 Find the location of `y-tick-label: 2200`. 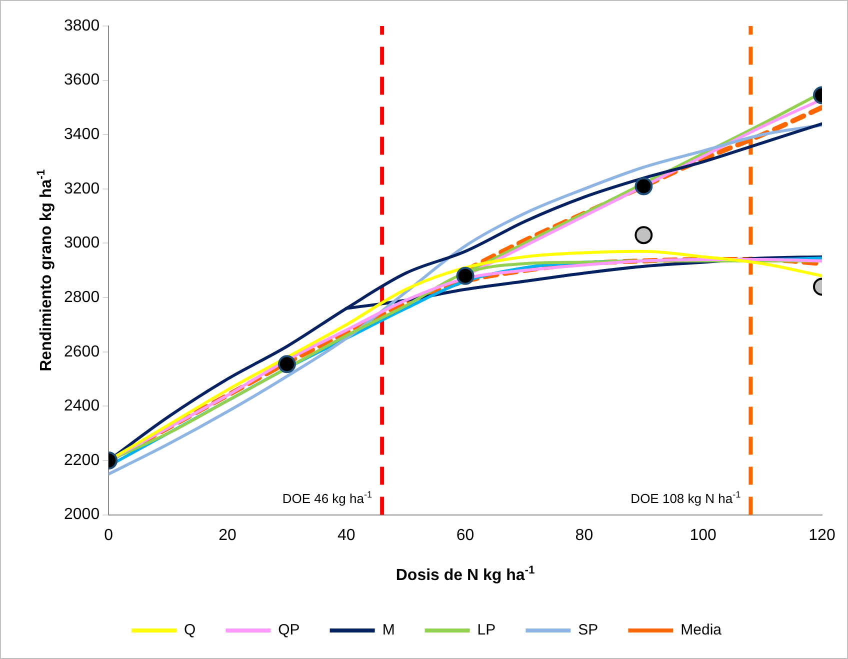

y-tick-label: 2200 is located at coordinates (82, 460).